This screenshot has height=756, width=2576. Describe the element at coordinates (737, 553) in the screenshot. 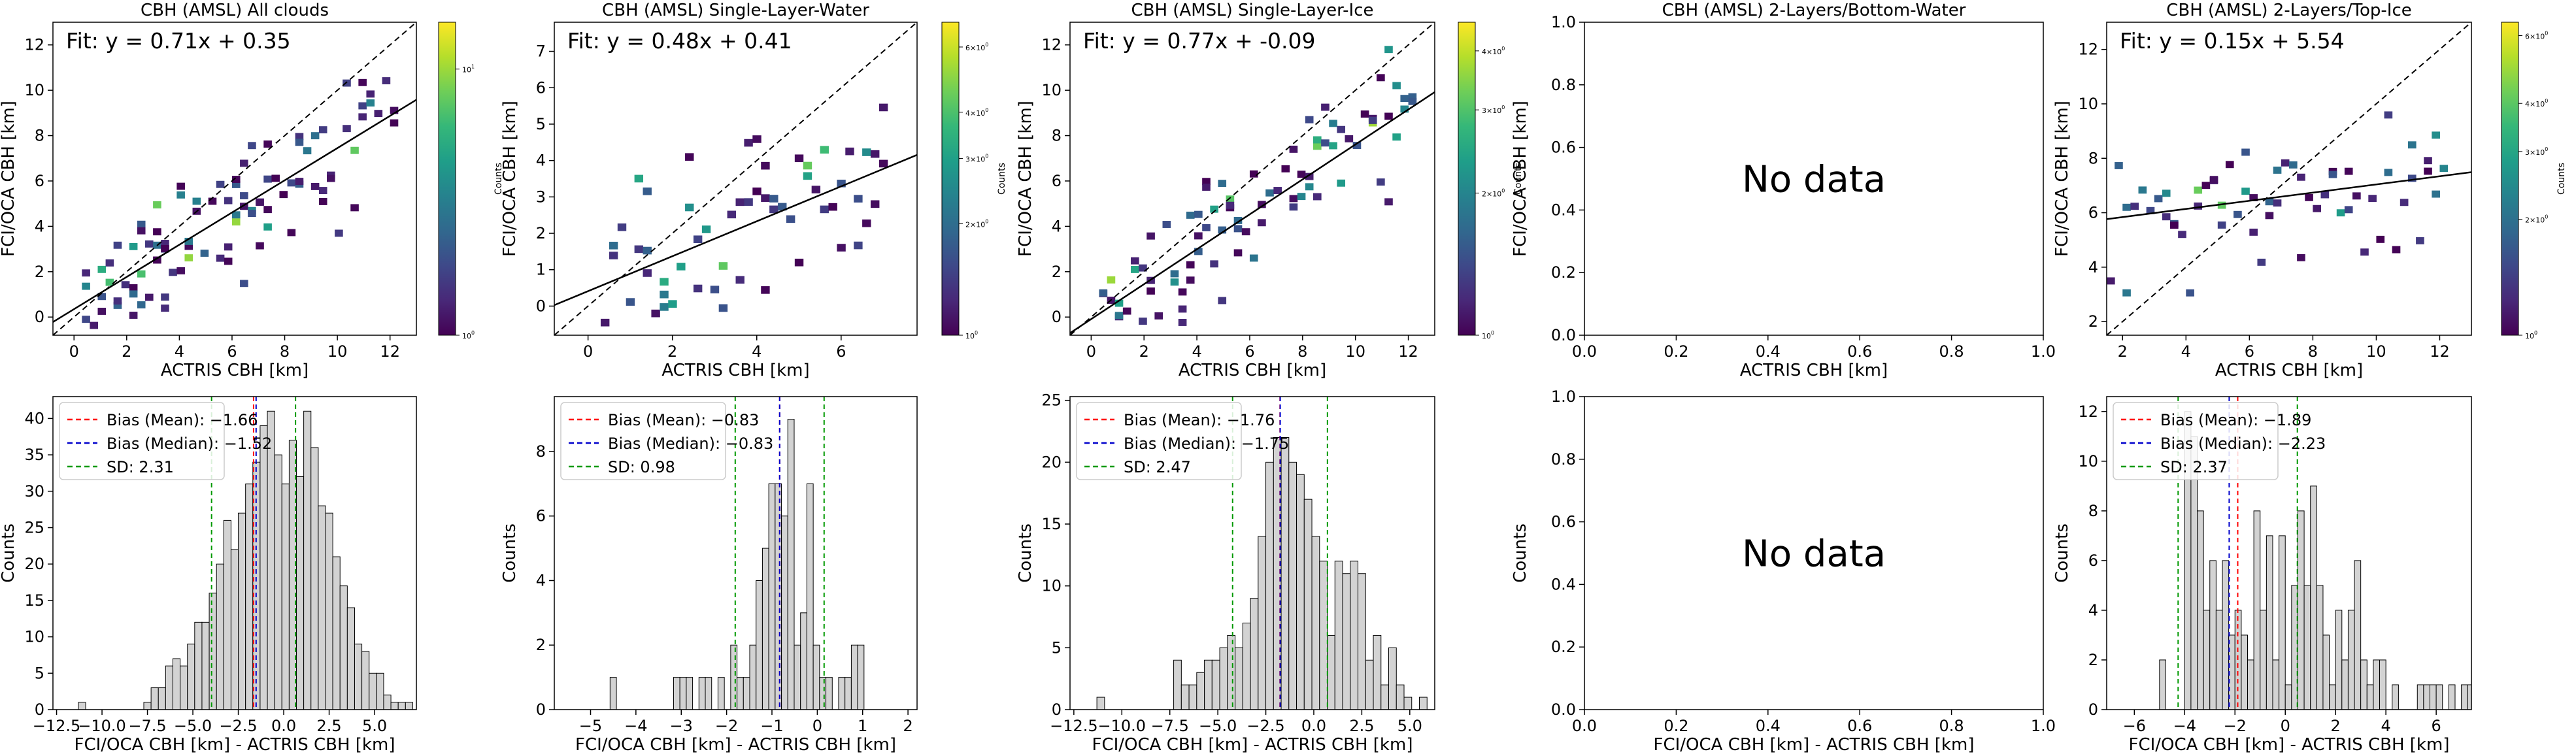

I see `plot-content` at that location.